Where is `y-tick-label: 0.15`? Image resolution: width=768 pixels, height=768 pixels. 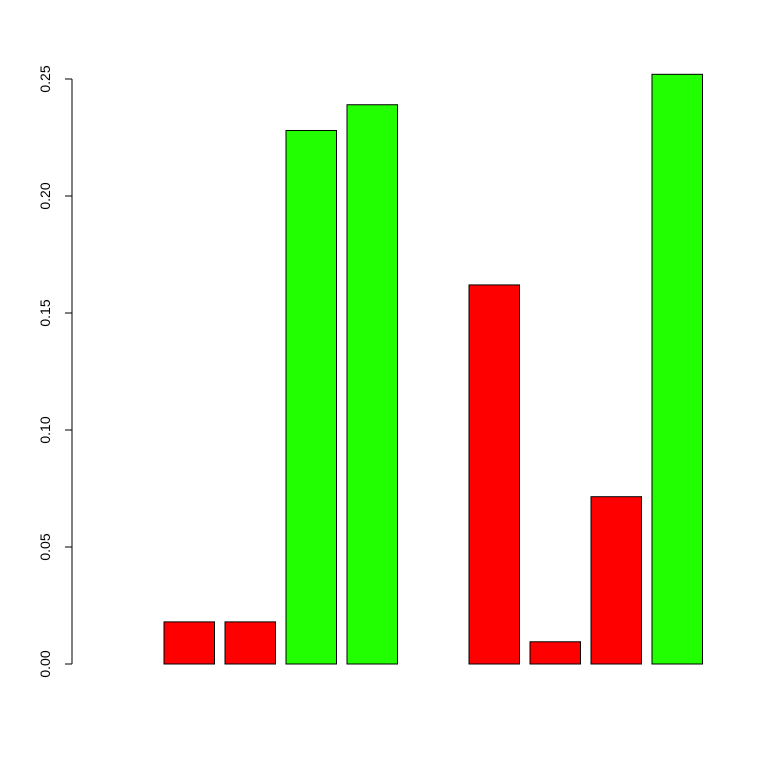 y-tick-label: 0.15 is located at coordinates (45, 312).